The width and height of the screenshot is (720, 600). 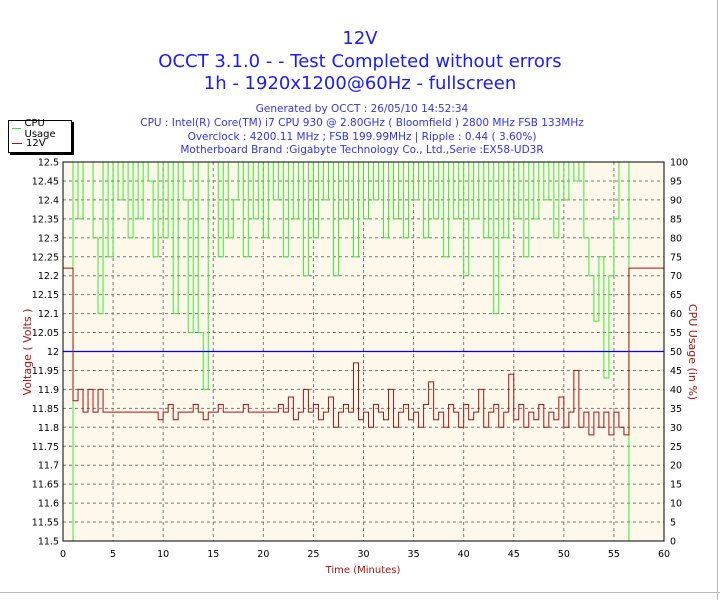 I want to click on y2-tick-label: 65, so click(x=676, y=295).